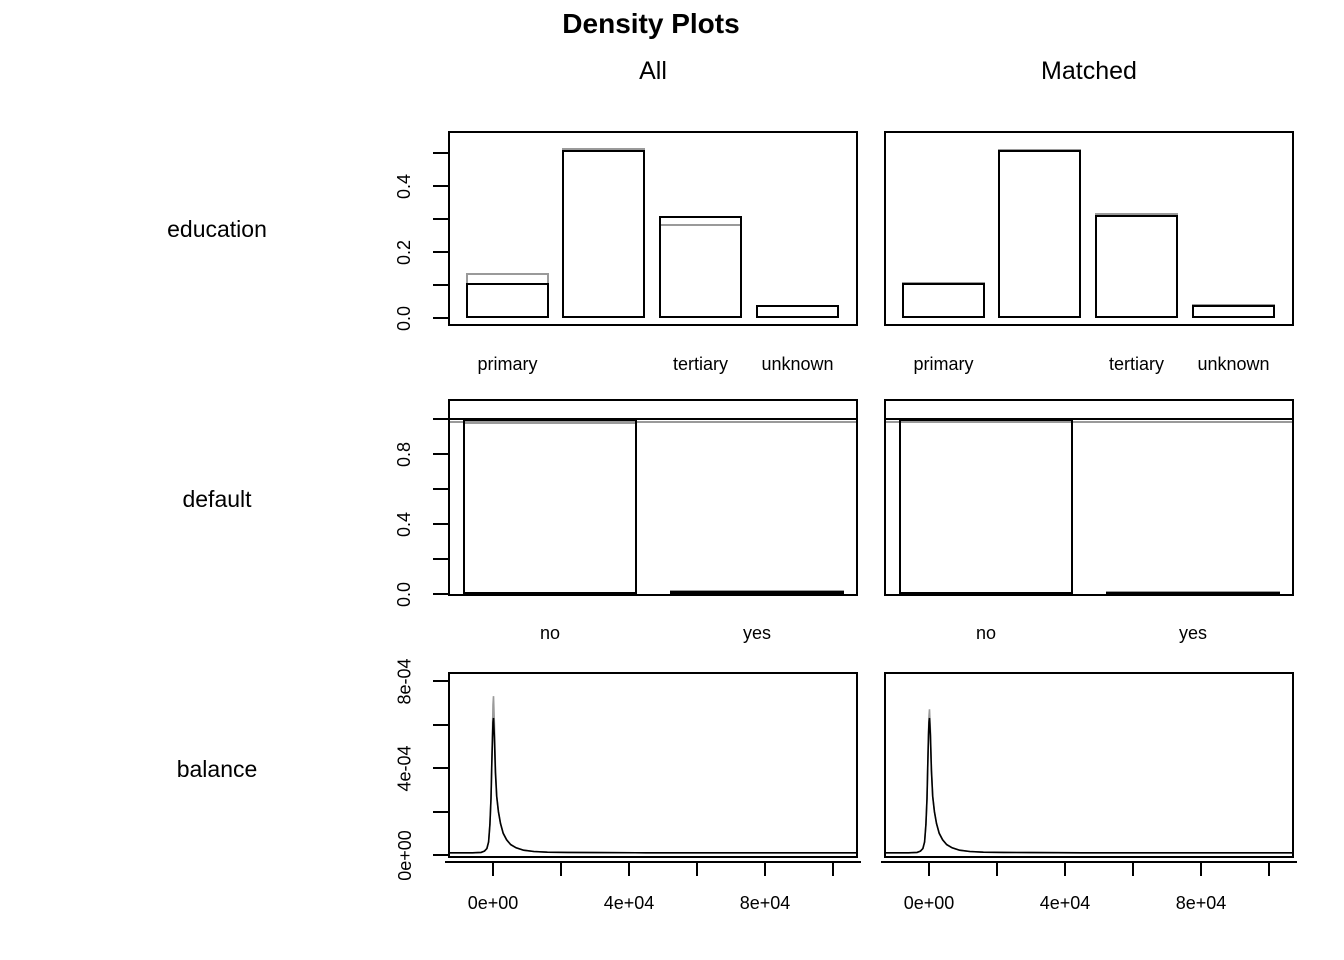 Image resolution: width=1344 pixels, height=960 pixels. Describe the element at coordinates (1089, 71) in the screenshot. I see `column-header-matched: Matched` at that location.